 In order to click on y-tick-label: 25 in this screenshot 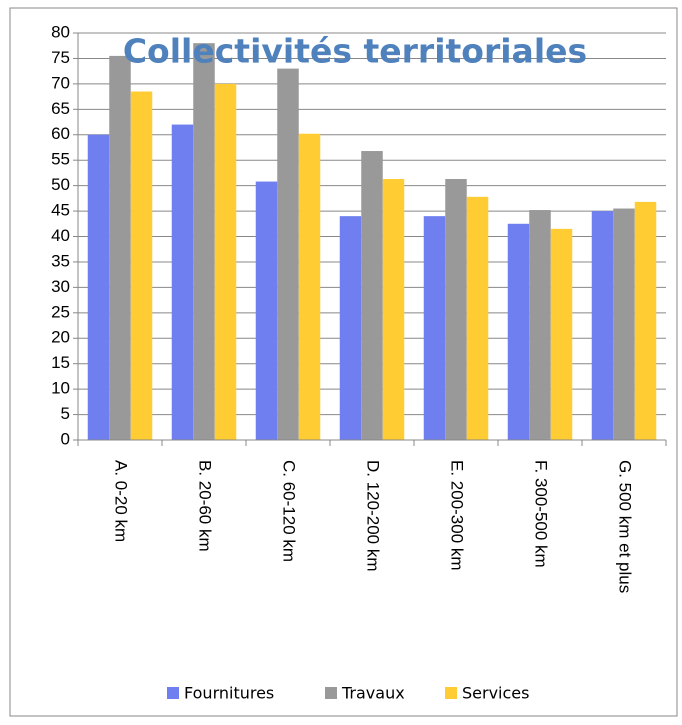, I will do `click(60, 311)`.